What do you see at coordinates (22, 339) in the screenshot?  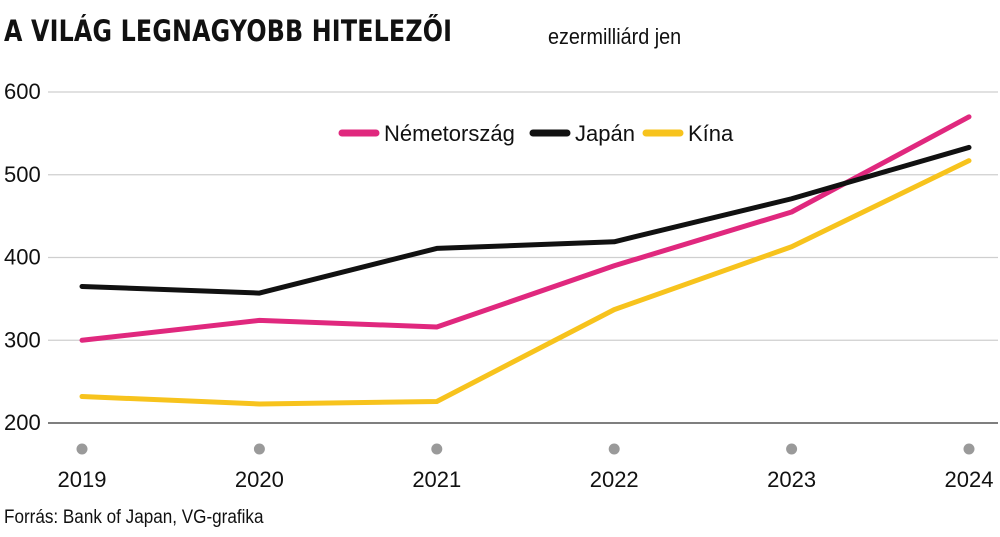 I see `y-tick-label: 300` at bounding box center [22, 339].